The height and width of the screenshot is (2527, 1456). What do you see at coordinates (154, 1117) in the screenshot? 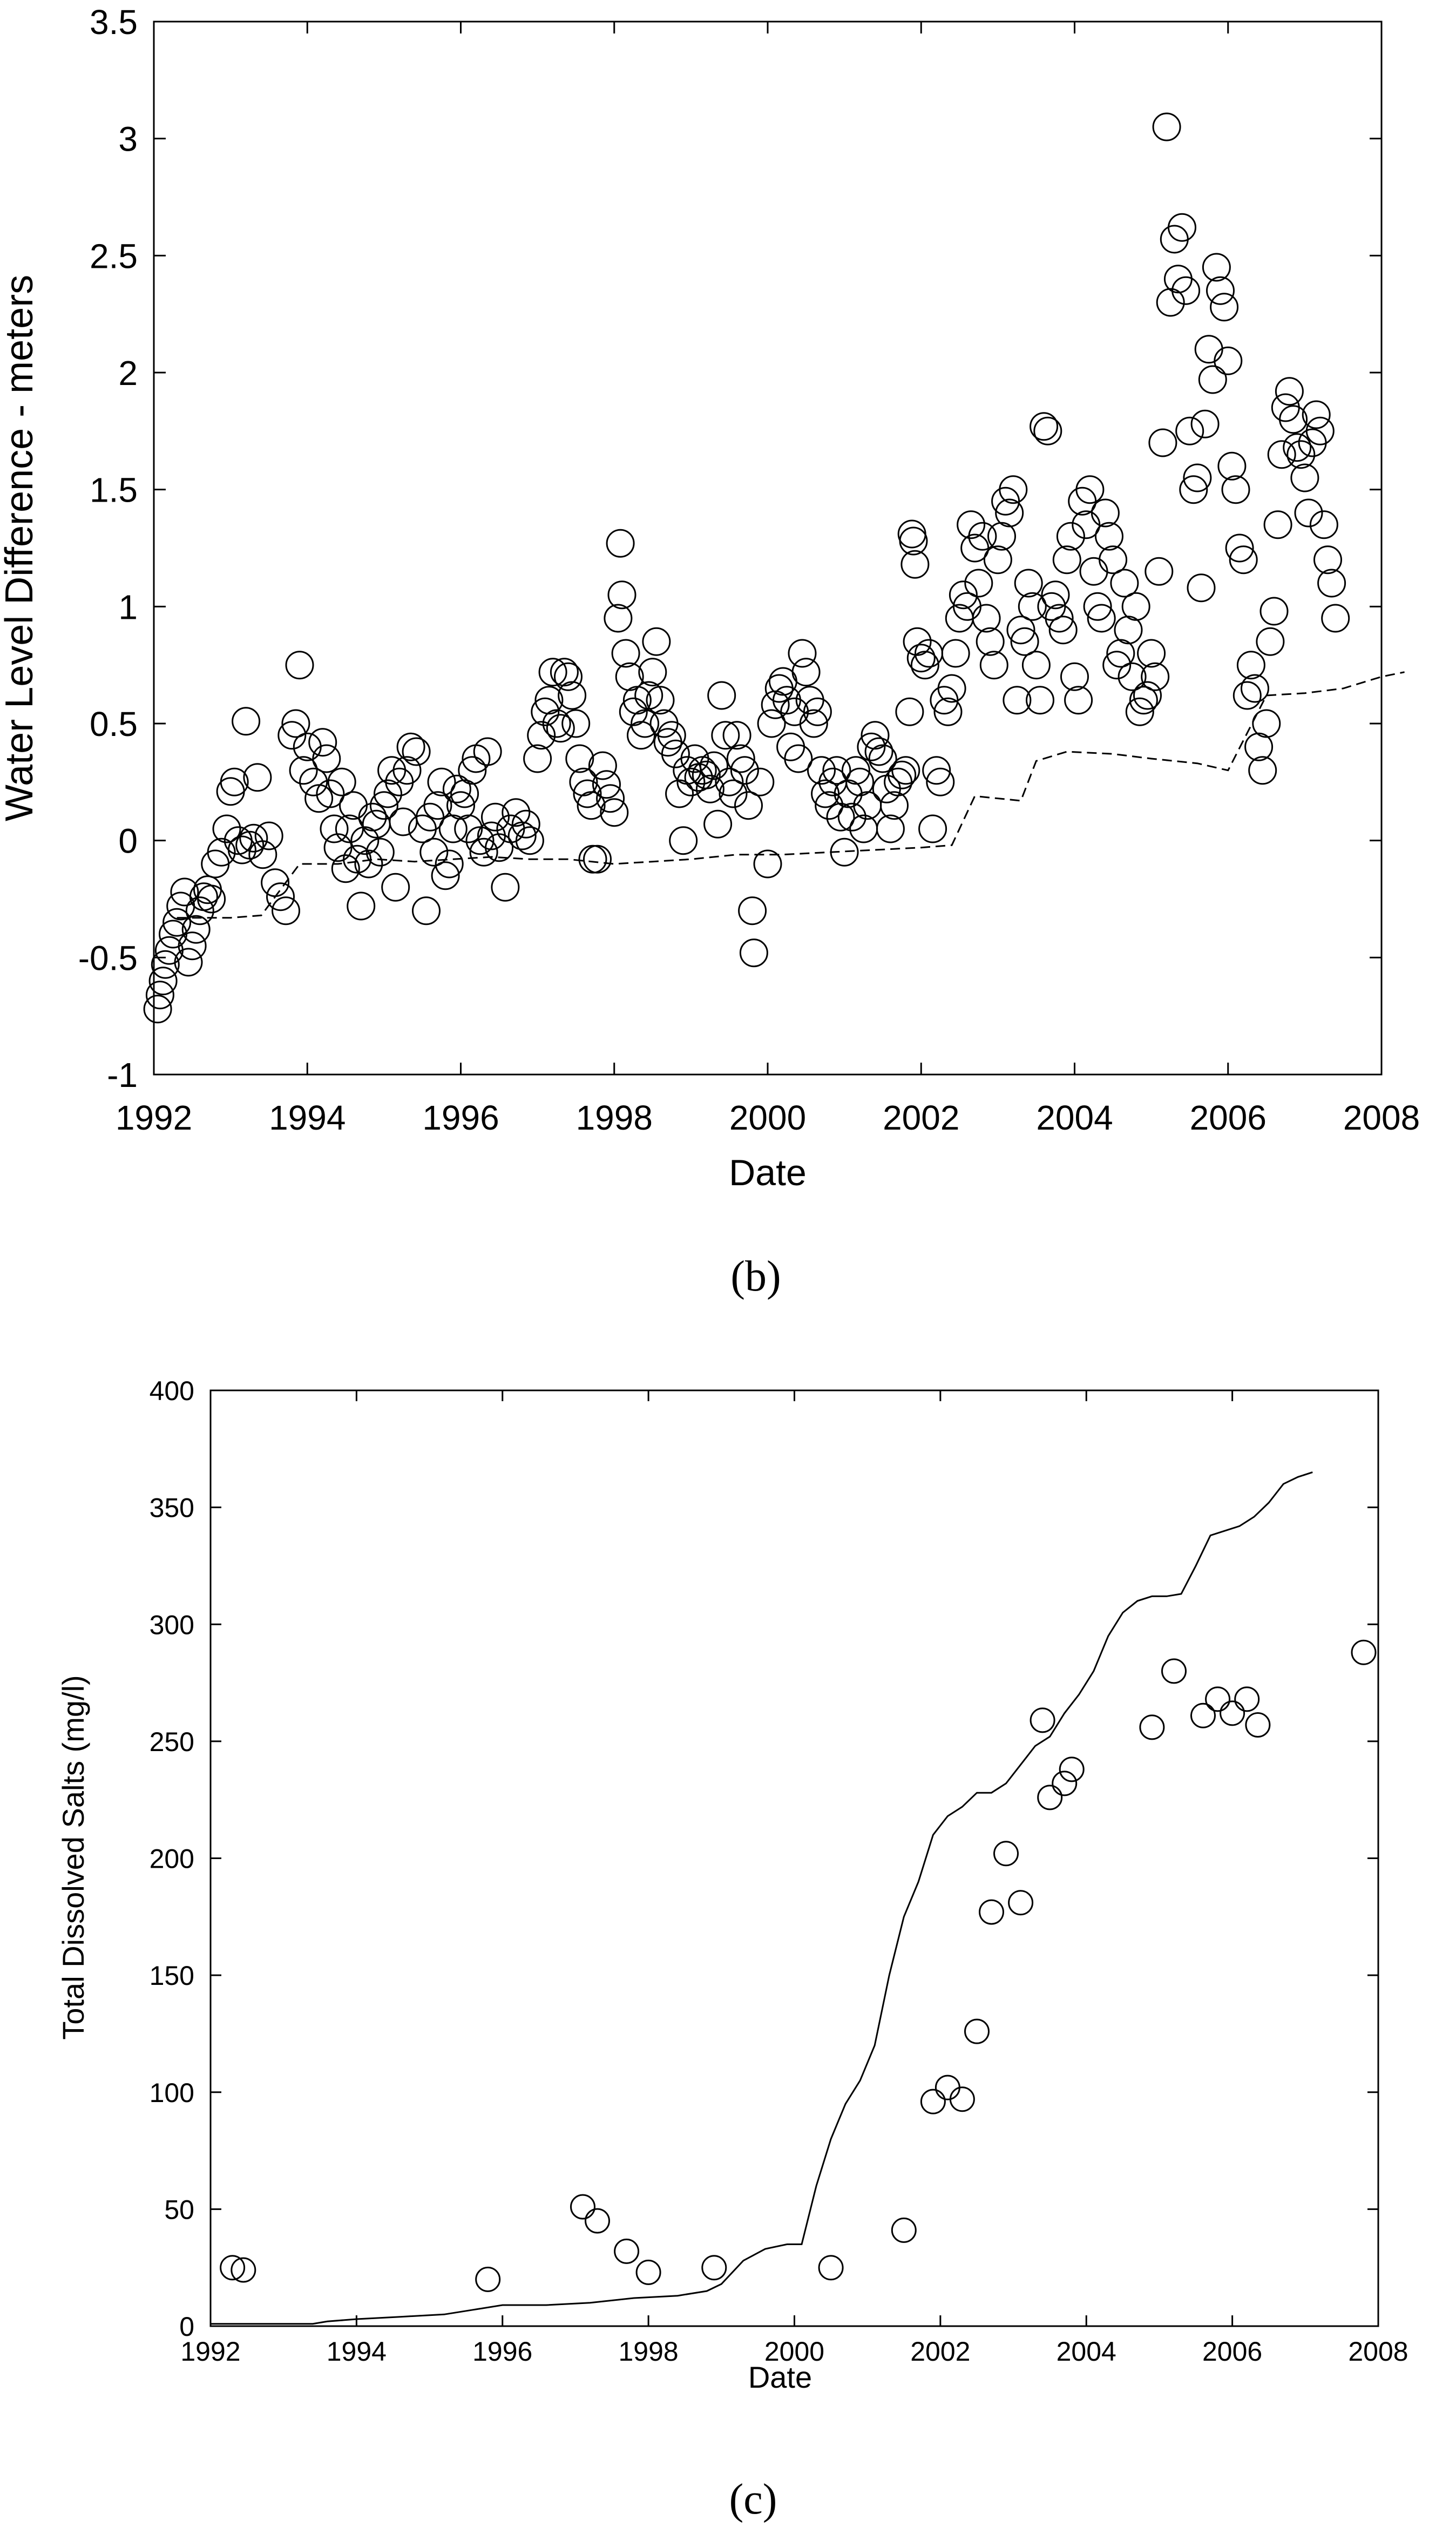
I see `x-tick-label: 1992` at bounding box center [154, 1117].